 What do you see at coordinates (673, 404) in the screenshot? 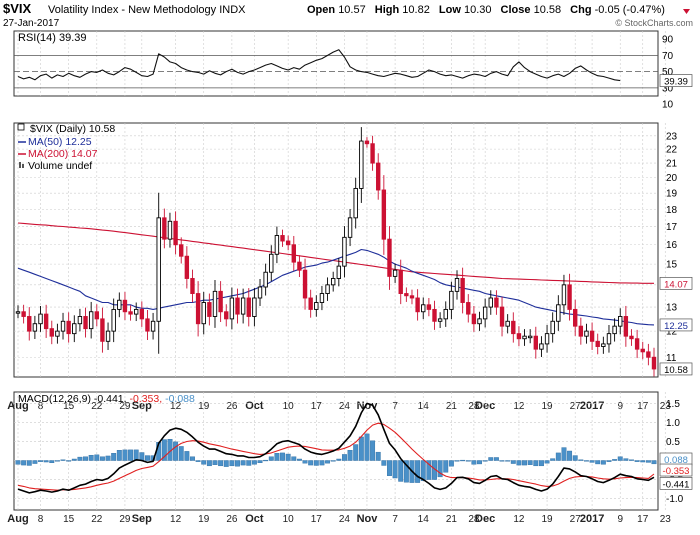
I see `macd-y-tick-label: 1.5` at bounding box center [673, 404].